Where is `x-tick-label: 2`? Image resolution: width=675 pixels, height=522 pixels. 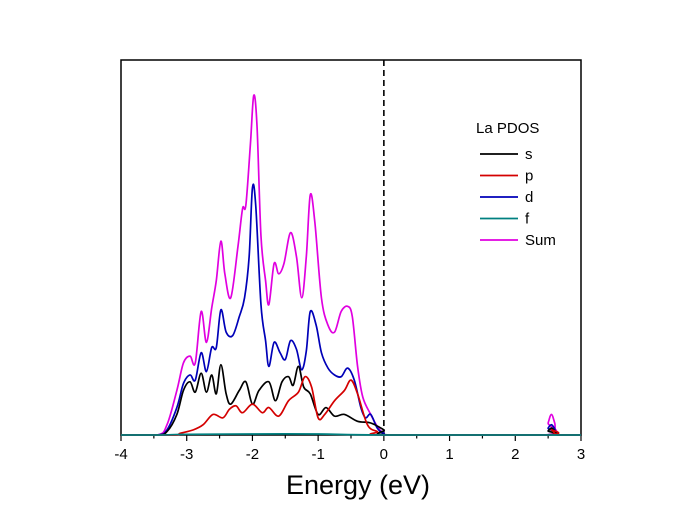 x-tick-label: 2 is located at coordinates (515, 454).